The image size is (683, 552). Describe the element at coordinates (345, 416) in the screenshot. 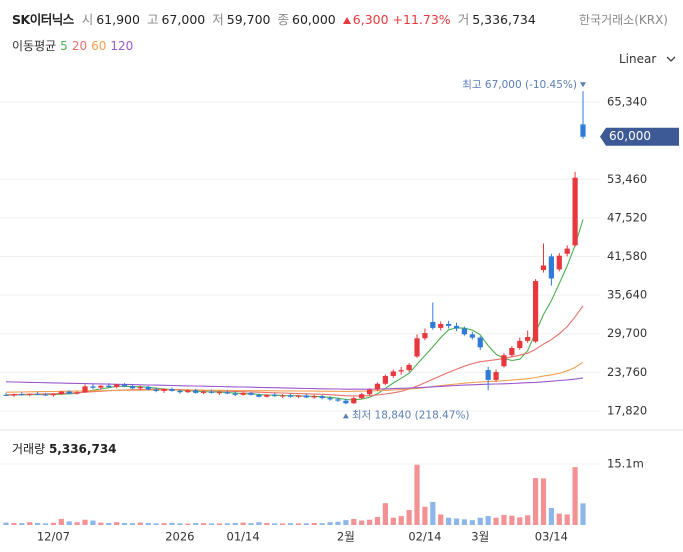

I see `low-marker` at that location.